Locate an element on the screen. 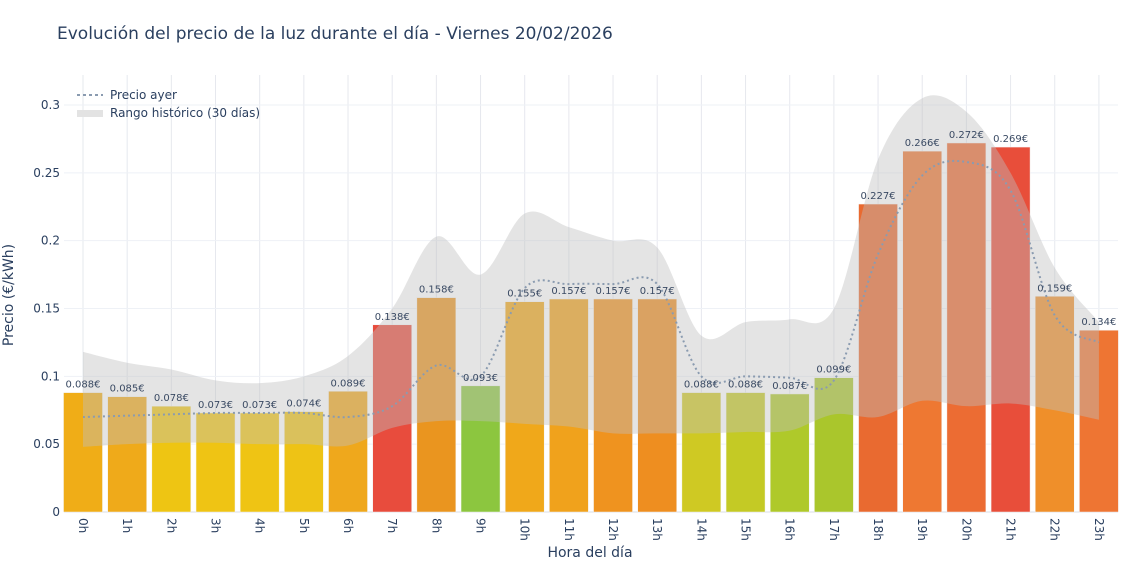 The image size is (1140, 574). x-tick-label: 21h is located at coordinates (1011, 529).